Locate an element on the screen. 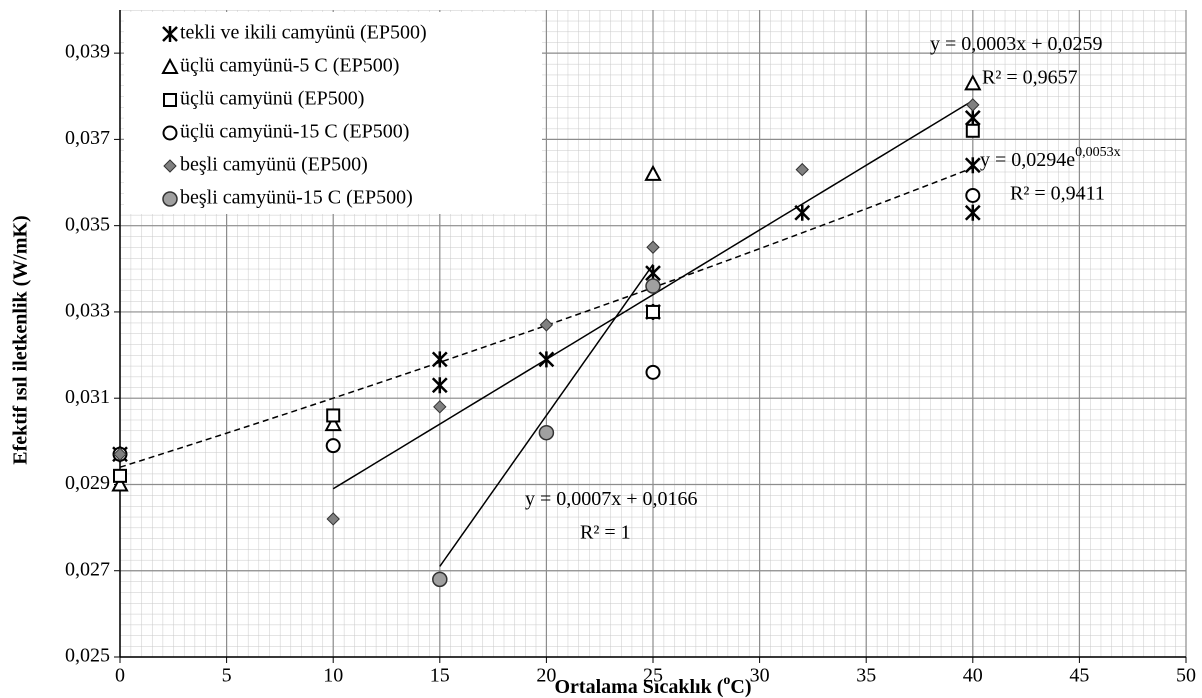  x-tick-label: 35 is located at coordinates (866, 676).